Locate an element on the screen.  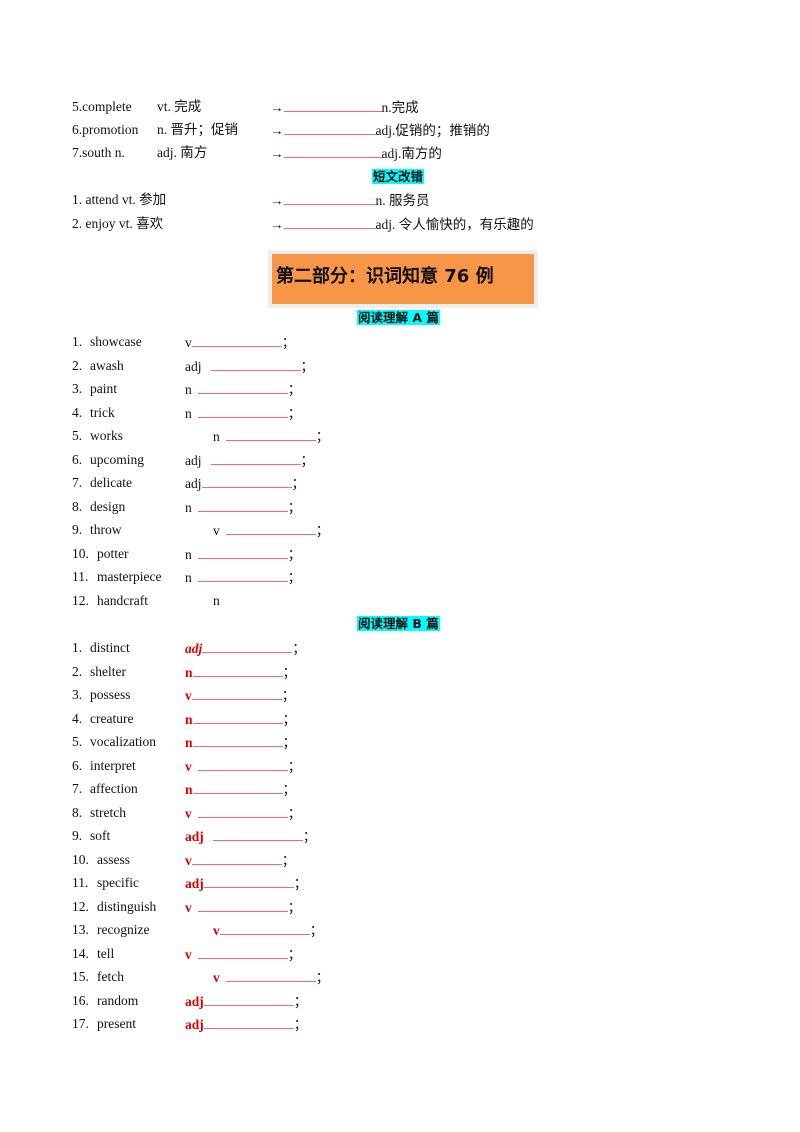
meaning: adj. 南方 is located at coordinates (182, 152).